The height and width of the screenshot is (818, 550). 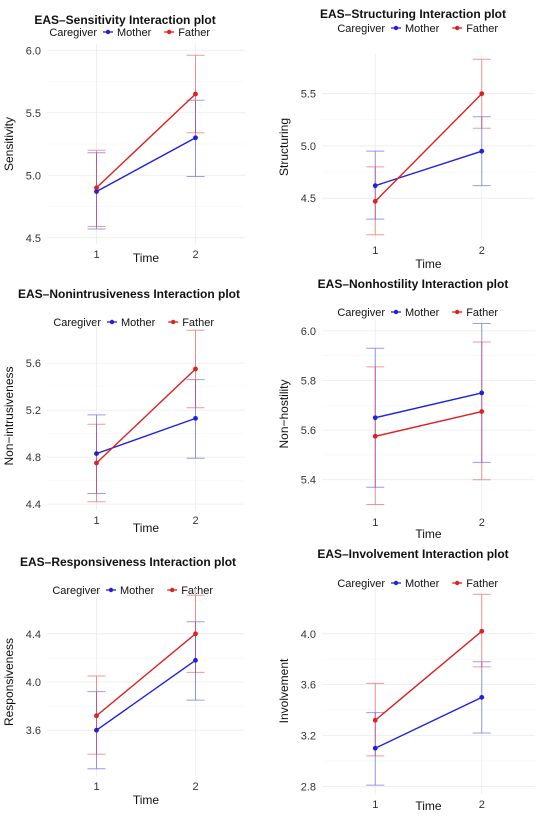 What do you see at coordinates (9, 415) in the screenshot?
I see `y-axis-label: Non−intrusiveness` at bounding box center [9, 415].